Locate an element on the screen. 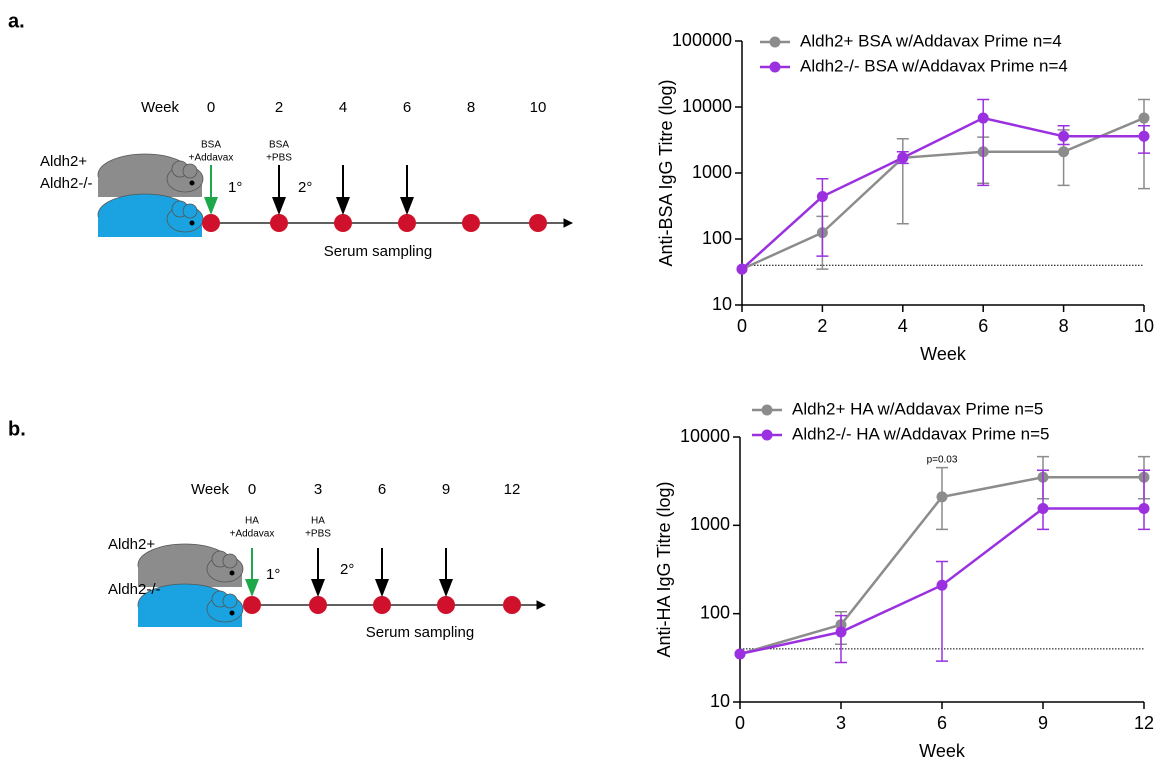 The width and height of the screenshot is (1160, 770). panel-label: a. is located at coordinates (16, 21).